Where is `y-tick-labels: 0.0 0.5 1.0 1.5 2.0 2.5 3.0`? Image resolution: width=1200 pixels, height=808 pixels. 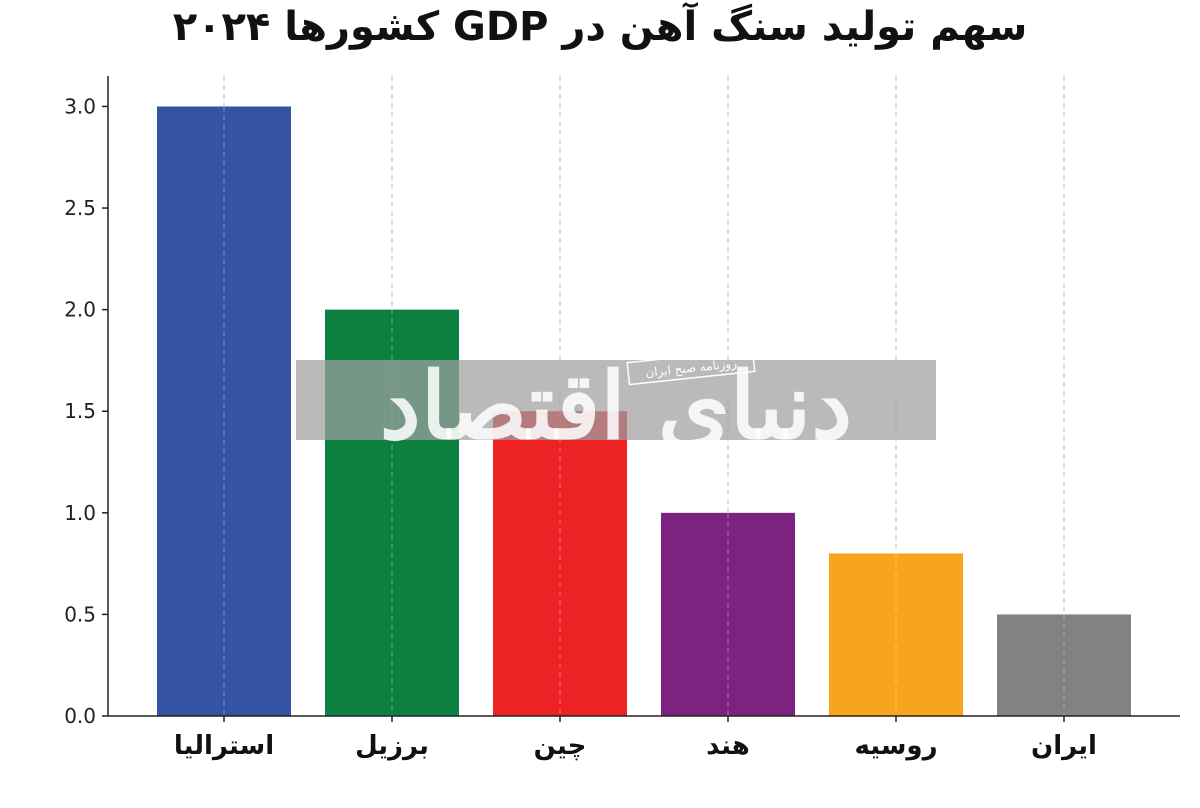 y-tick-labels: 0.0 0.5 1.0 1.5 2.0 2.5 3.0 is located at coordinates (80, 411).